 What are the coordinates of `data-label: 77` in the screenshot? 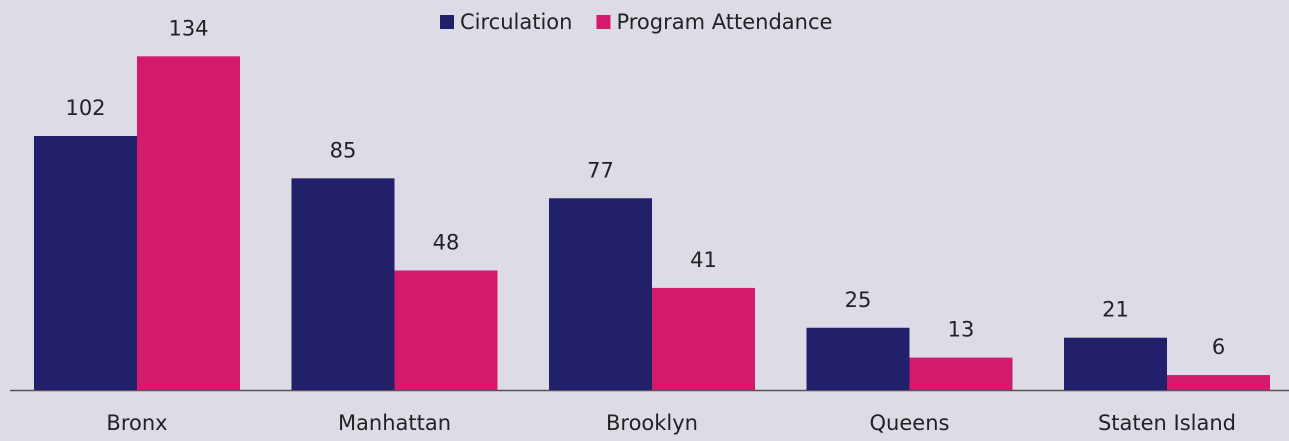 It's located at (600, 170).